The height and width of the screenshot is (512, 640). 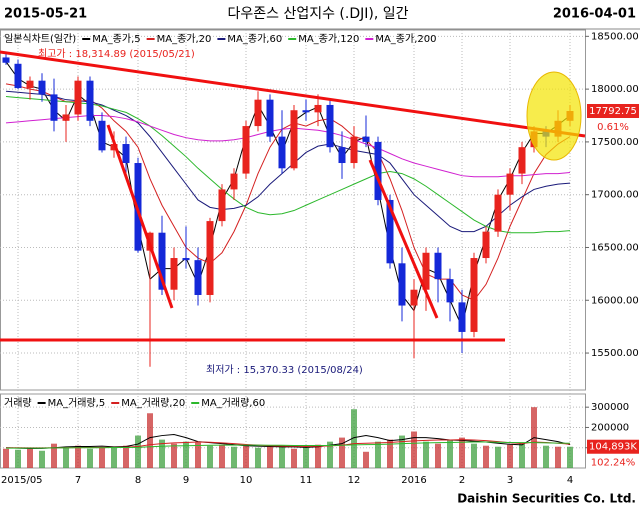 I want to click on change-label: 0.61%, so click(x=613, y=127).